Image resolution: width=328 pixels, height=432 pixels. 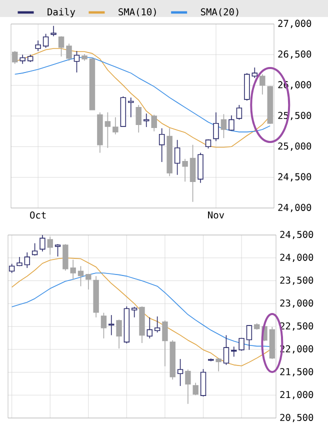 What do you see at coordinates (216, 215) in the screenshot?
I see `x-tick-label: Nov` at bounding box center [216, 215].